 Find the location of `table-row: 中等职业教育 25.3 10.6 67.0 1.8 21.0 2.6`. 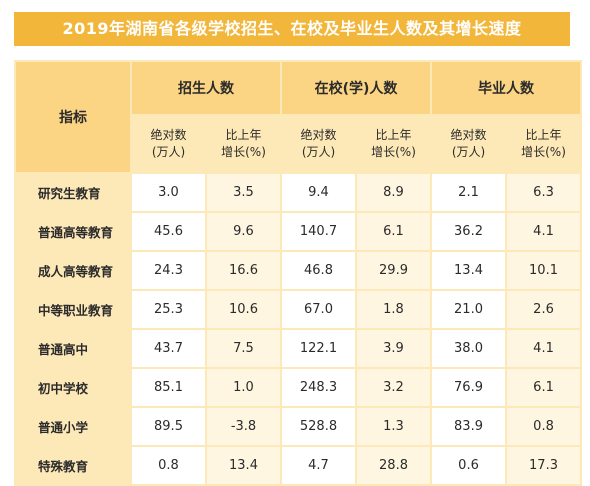

table-row: 中等职业教育 25.3 10.6 67.0 1.8 21.0 2.6 is located at coordinates (298, 309).